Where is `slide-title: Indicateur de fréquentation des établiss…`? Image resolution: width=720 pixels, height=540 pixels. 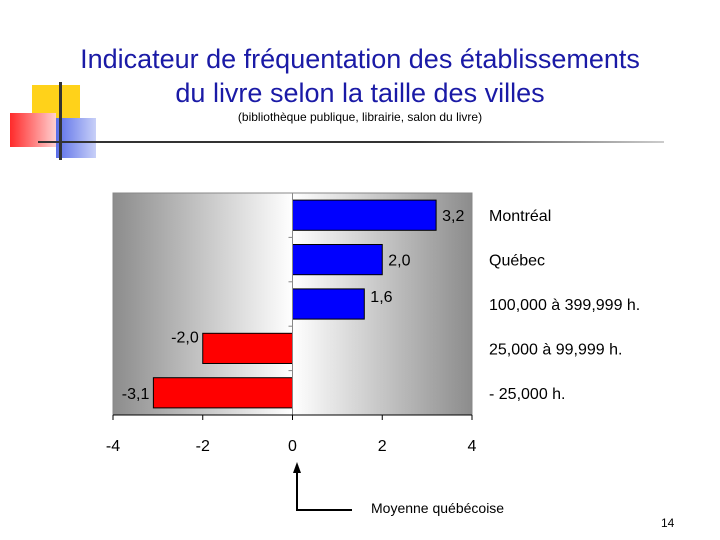
slide-title: Indicateur de fréquentation des établiss… is located at coordinates (360, 76).